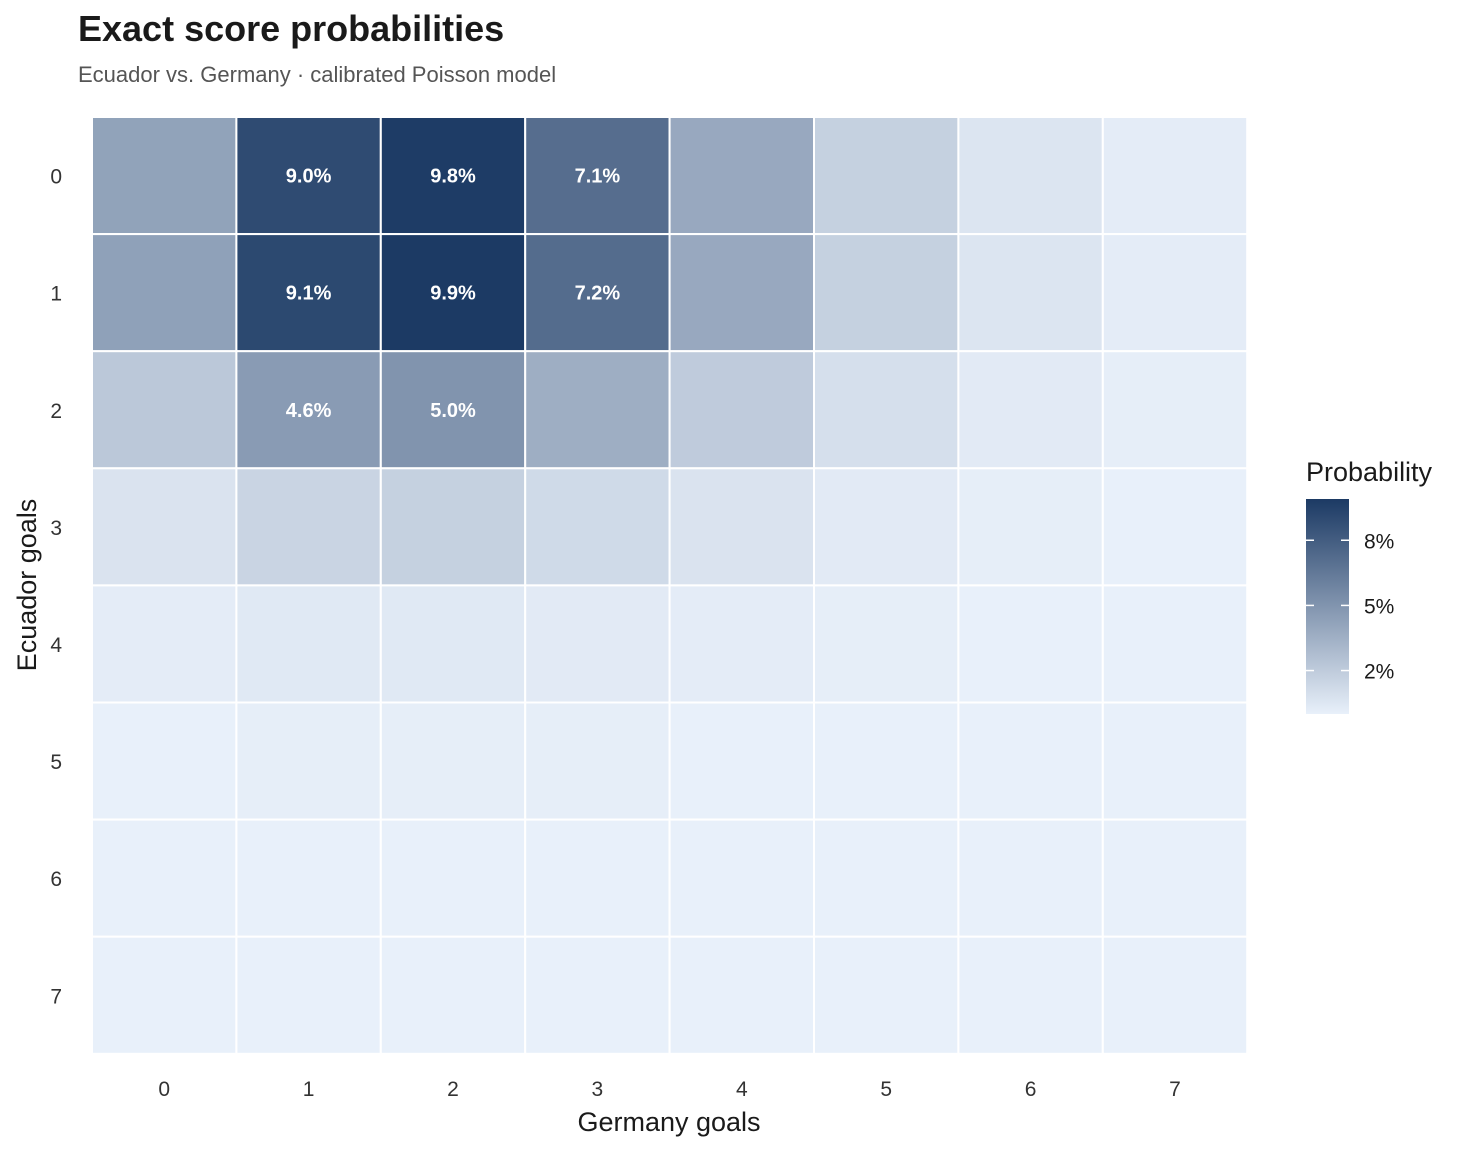  What do you see at coordinates (1379, 606) in the screenshot?
I see `legend-tick-label: 5%` at bounding box center [1379, 606].